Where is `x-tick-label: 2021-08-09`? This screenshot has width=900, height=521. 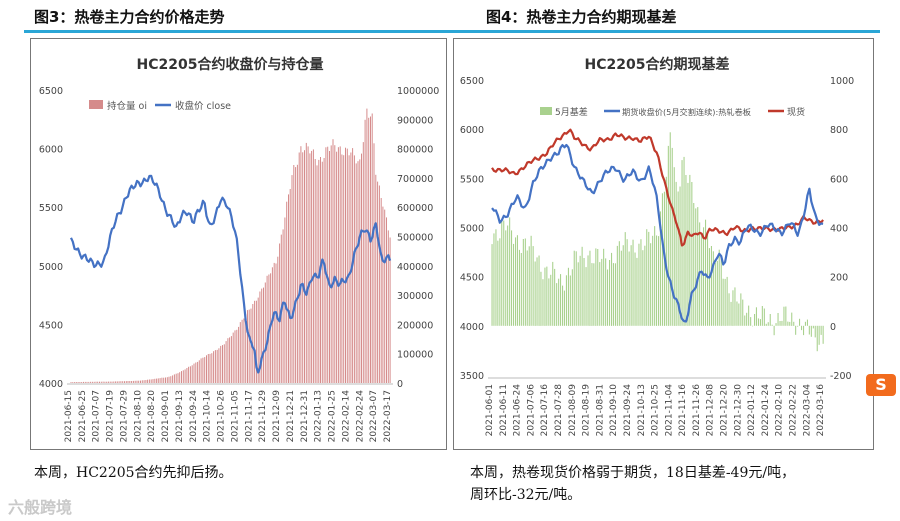 x-tick-label: 2021-08-09 is located at coordinates (573, 410).